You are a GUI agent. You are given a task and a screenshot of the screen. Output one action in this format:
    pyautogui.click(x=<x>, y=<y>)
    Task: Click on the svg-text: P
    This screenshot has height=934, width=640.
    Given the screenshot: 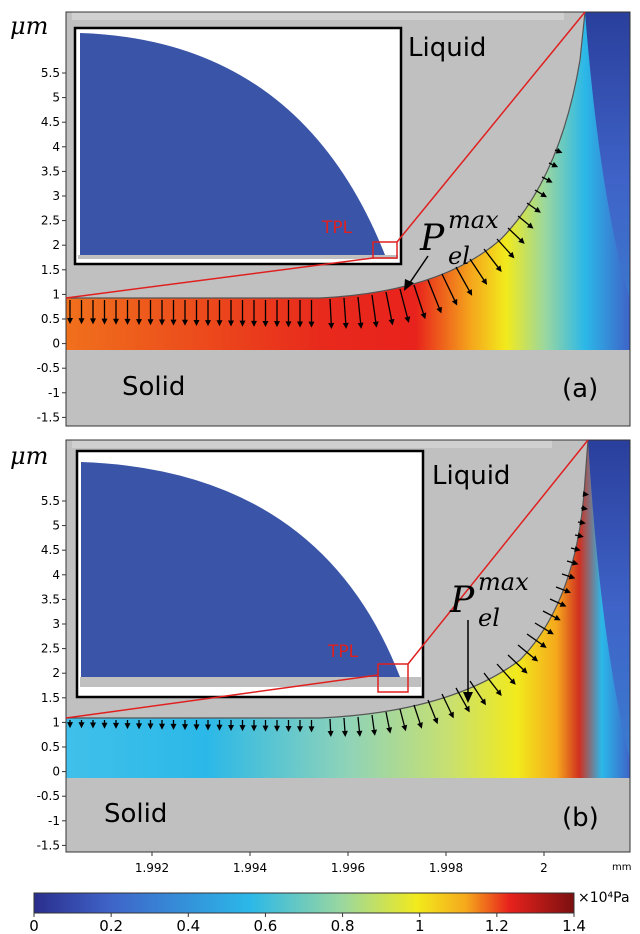 What is the action you would take?
    pyautogui.click(x=432, y=238)
    